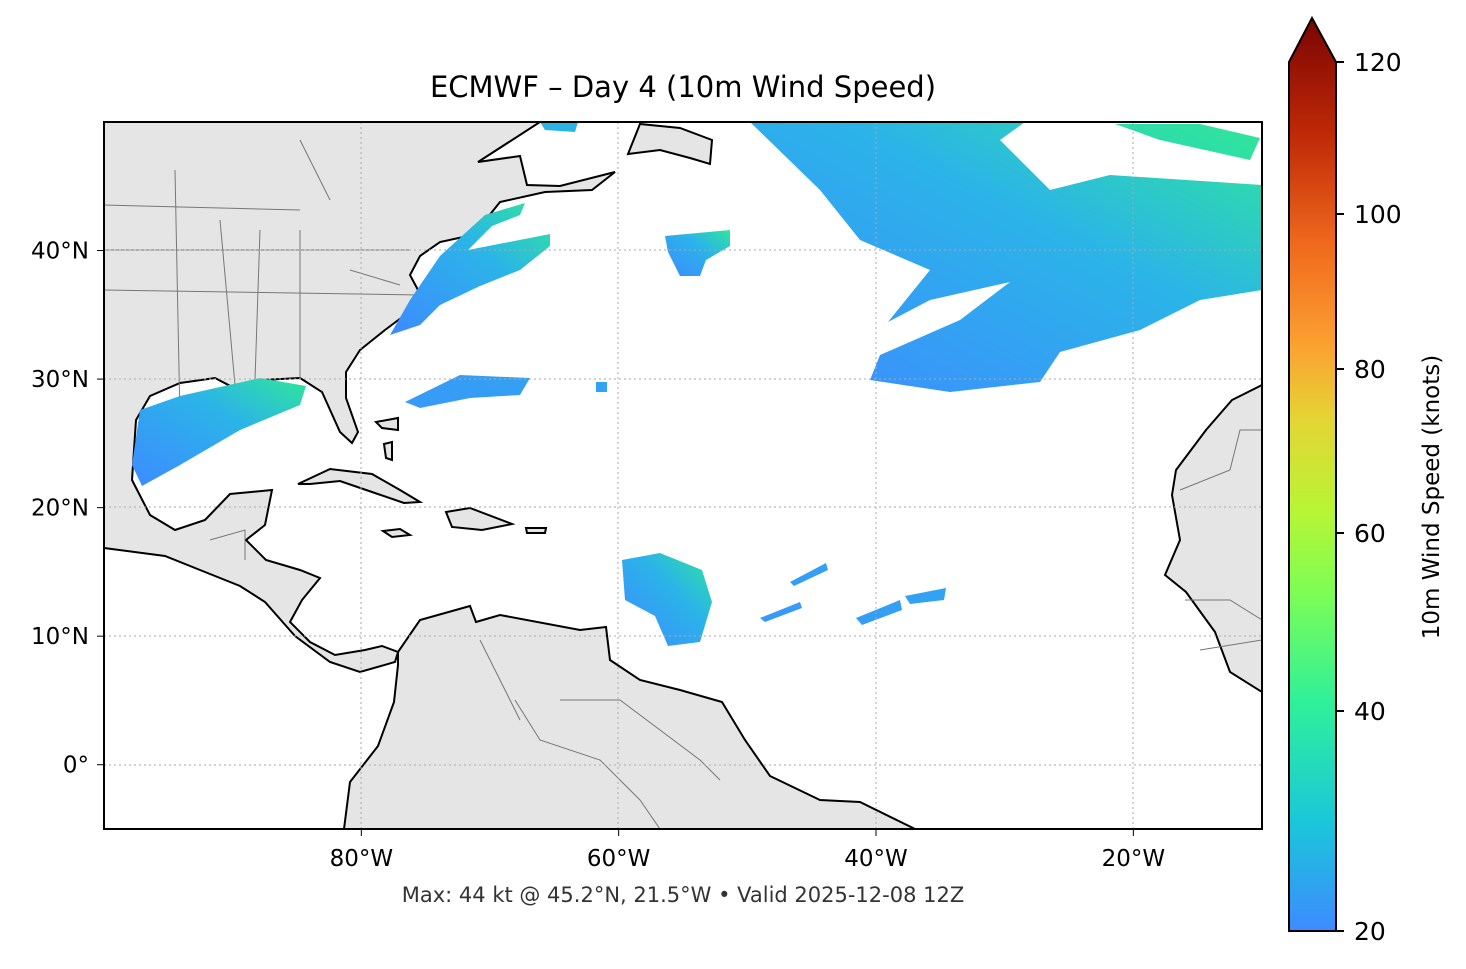  What do you see at coordinates (1006, 257) in the screenshot?
I see `wind-patch-northeast-atlantic` at bounding box center [1006, 257].